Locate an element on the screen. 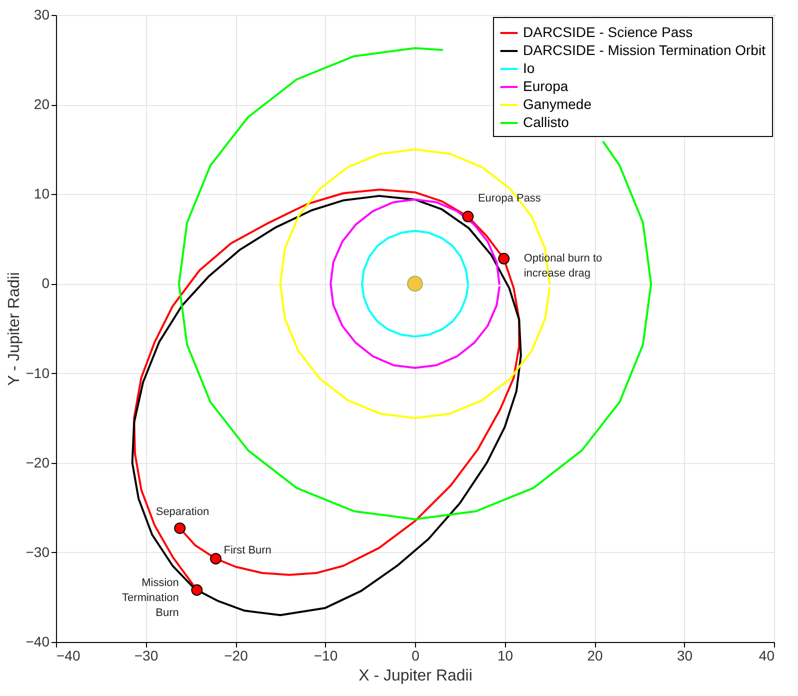 The image size is (798, 696). y-tick-label: −20 is located at coordinates (38, 462).